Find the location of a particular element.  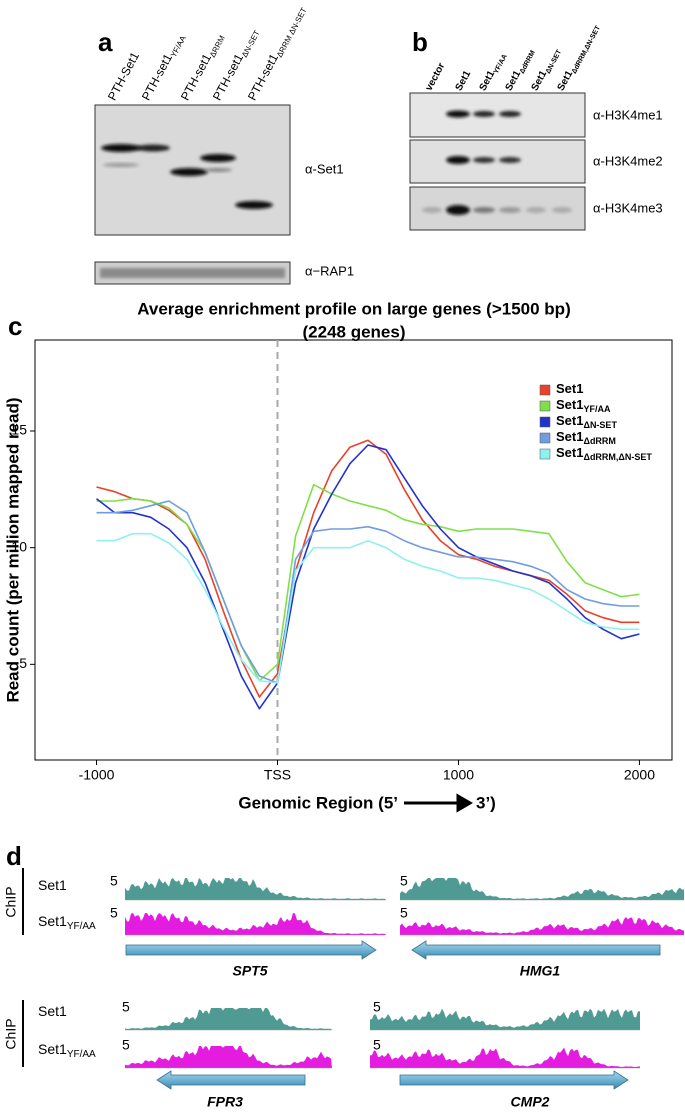

lane-label-sub: ΔRRM is located at coordinates (217, 46).